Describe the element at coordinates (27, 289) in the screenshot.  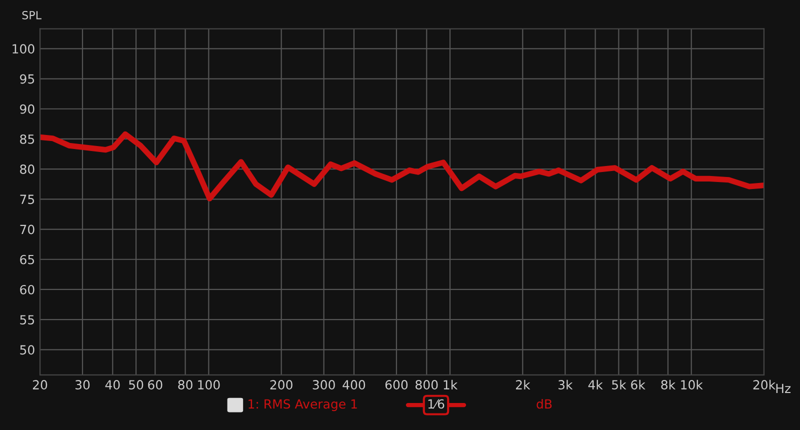
I see `y-tick-label: 60` at that location.